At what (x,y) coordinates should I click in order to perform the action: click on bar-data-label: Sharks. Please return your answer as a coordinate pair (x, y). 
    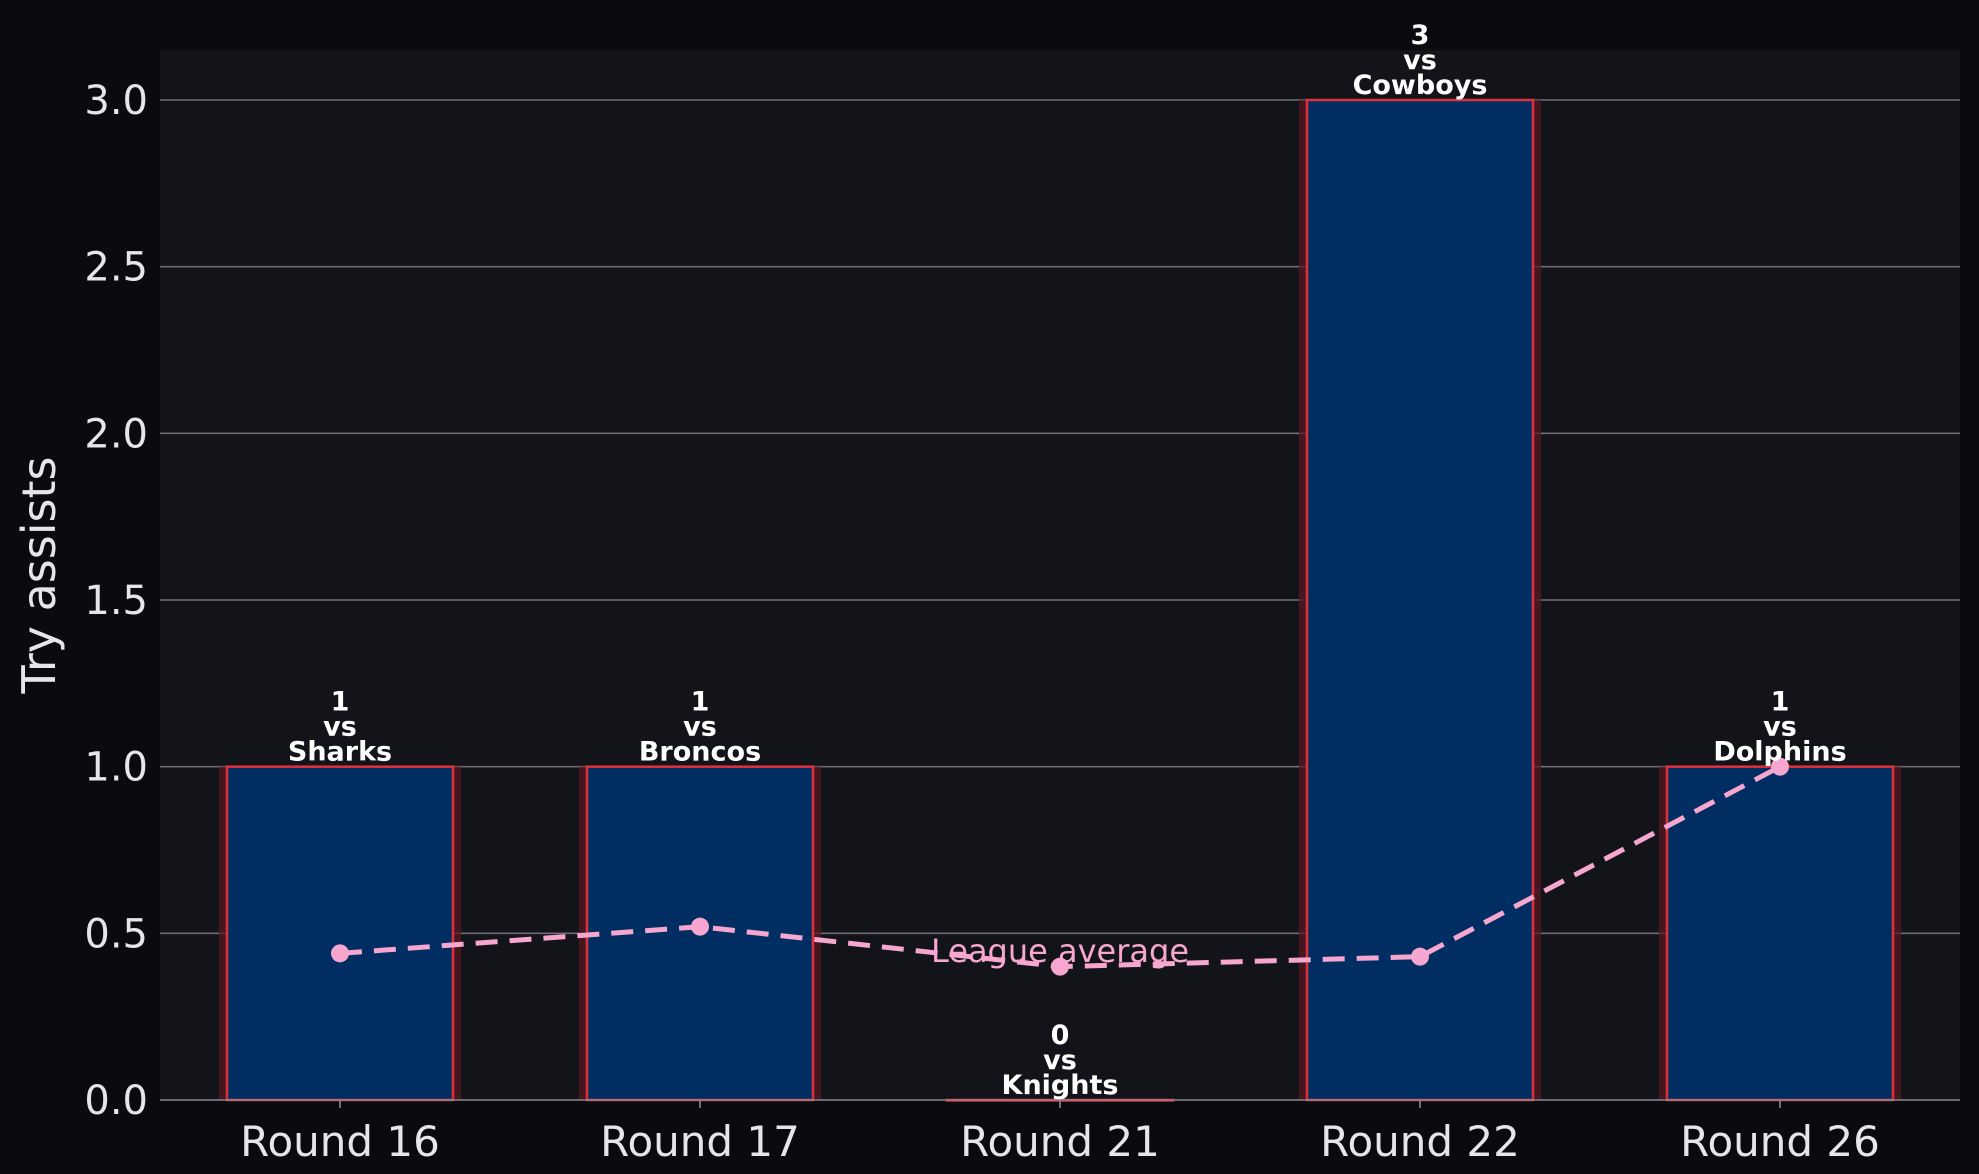
    Looking at the image, I should click on (340, 752).